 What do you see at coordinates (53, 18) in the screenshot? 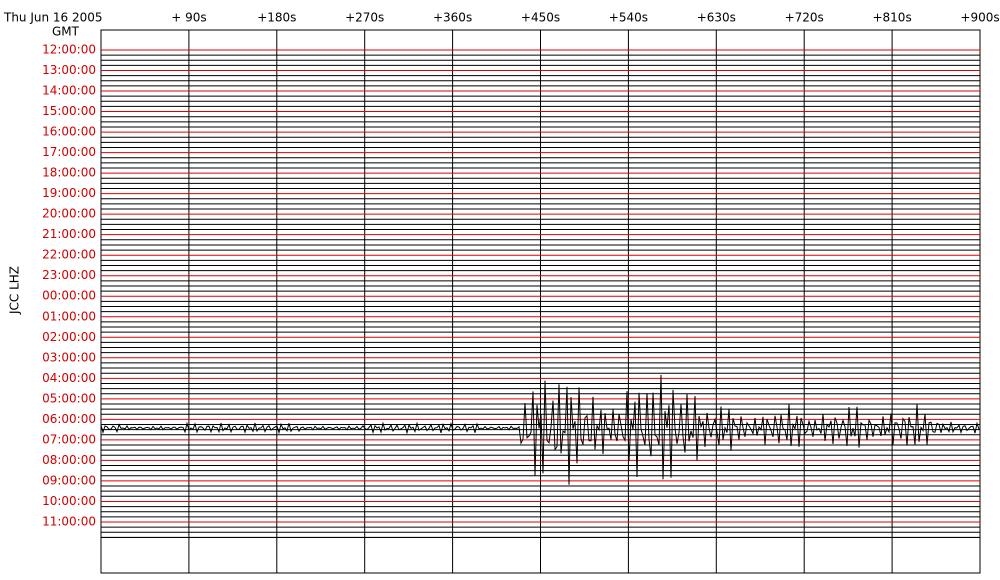
I see `date-label: Thu Jun 16 2005` at bounding box center [53, 18].